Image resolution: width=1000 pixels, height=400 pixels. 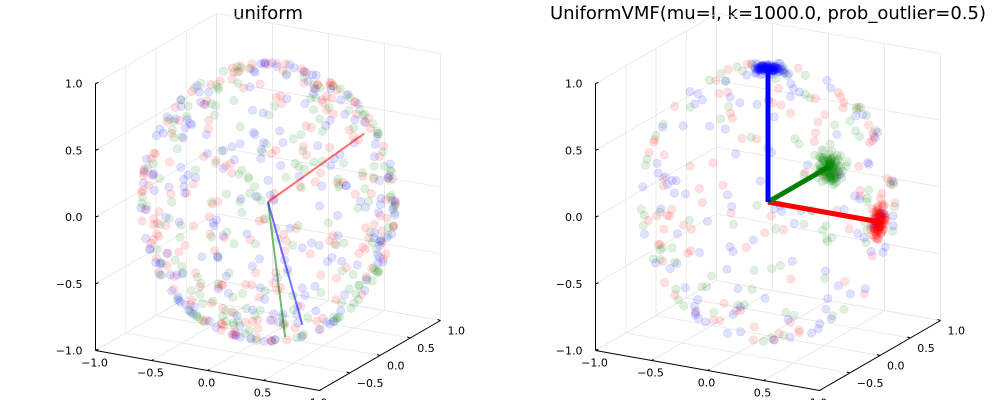 What do you see at coordinates (439, 320) in the screenshot?
I see `y-tick` at bounding box center [439, 320].